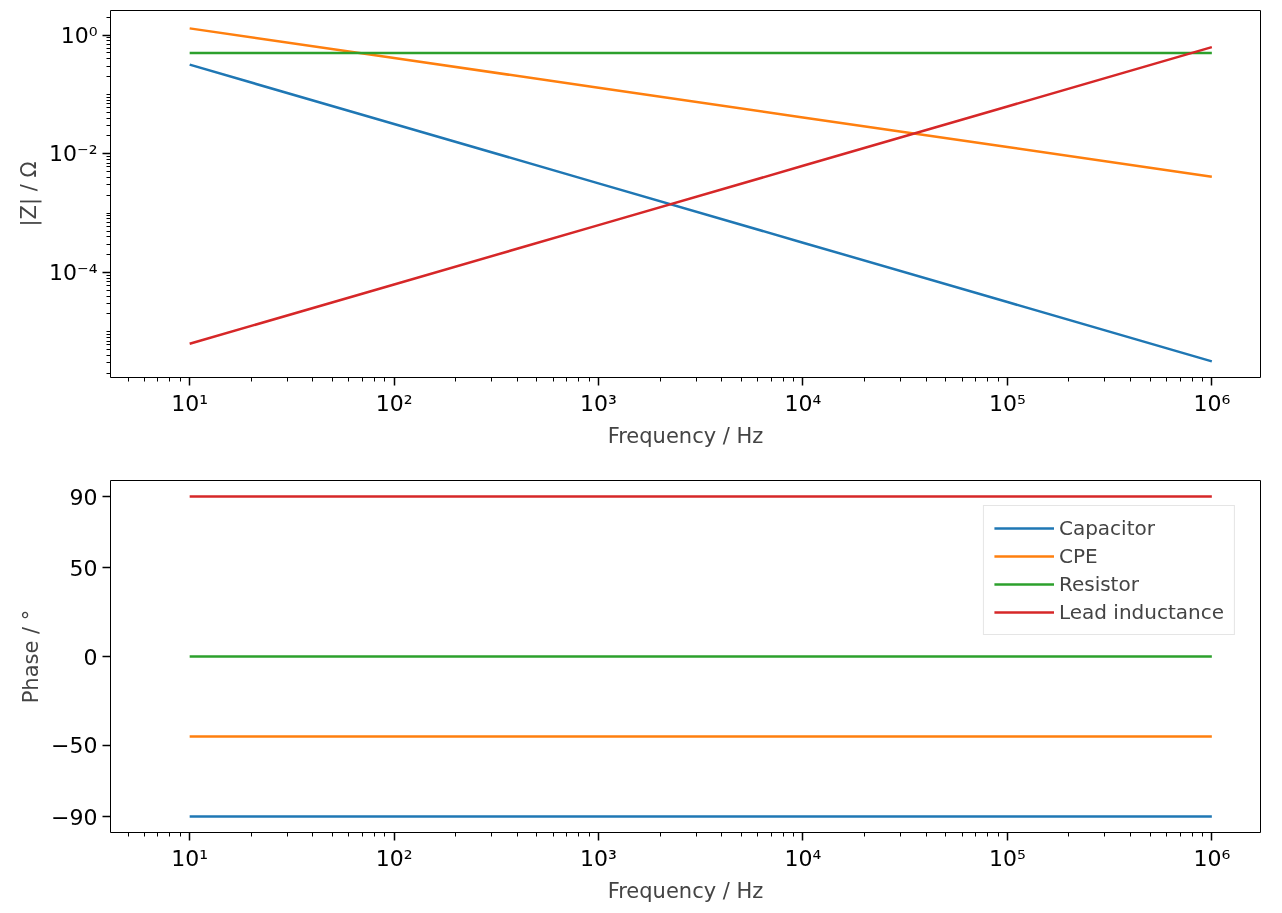 Image resolution: width=1282 pixels, height=913 pixels. Describe the element at coordinates (90, 657) in the screenshot. I see `y-tick-label: 0` at that location.